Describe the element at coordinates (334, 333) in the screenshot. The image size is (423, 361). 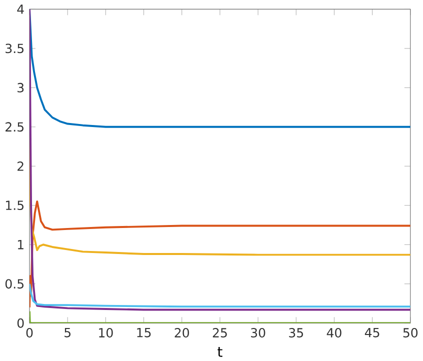
I see `x-tick-label: 40` at that location.